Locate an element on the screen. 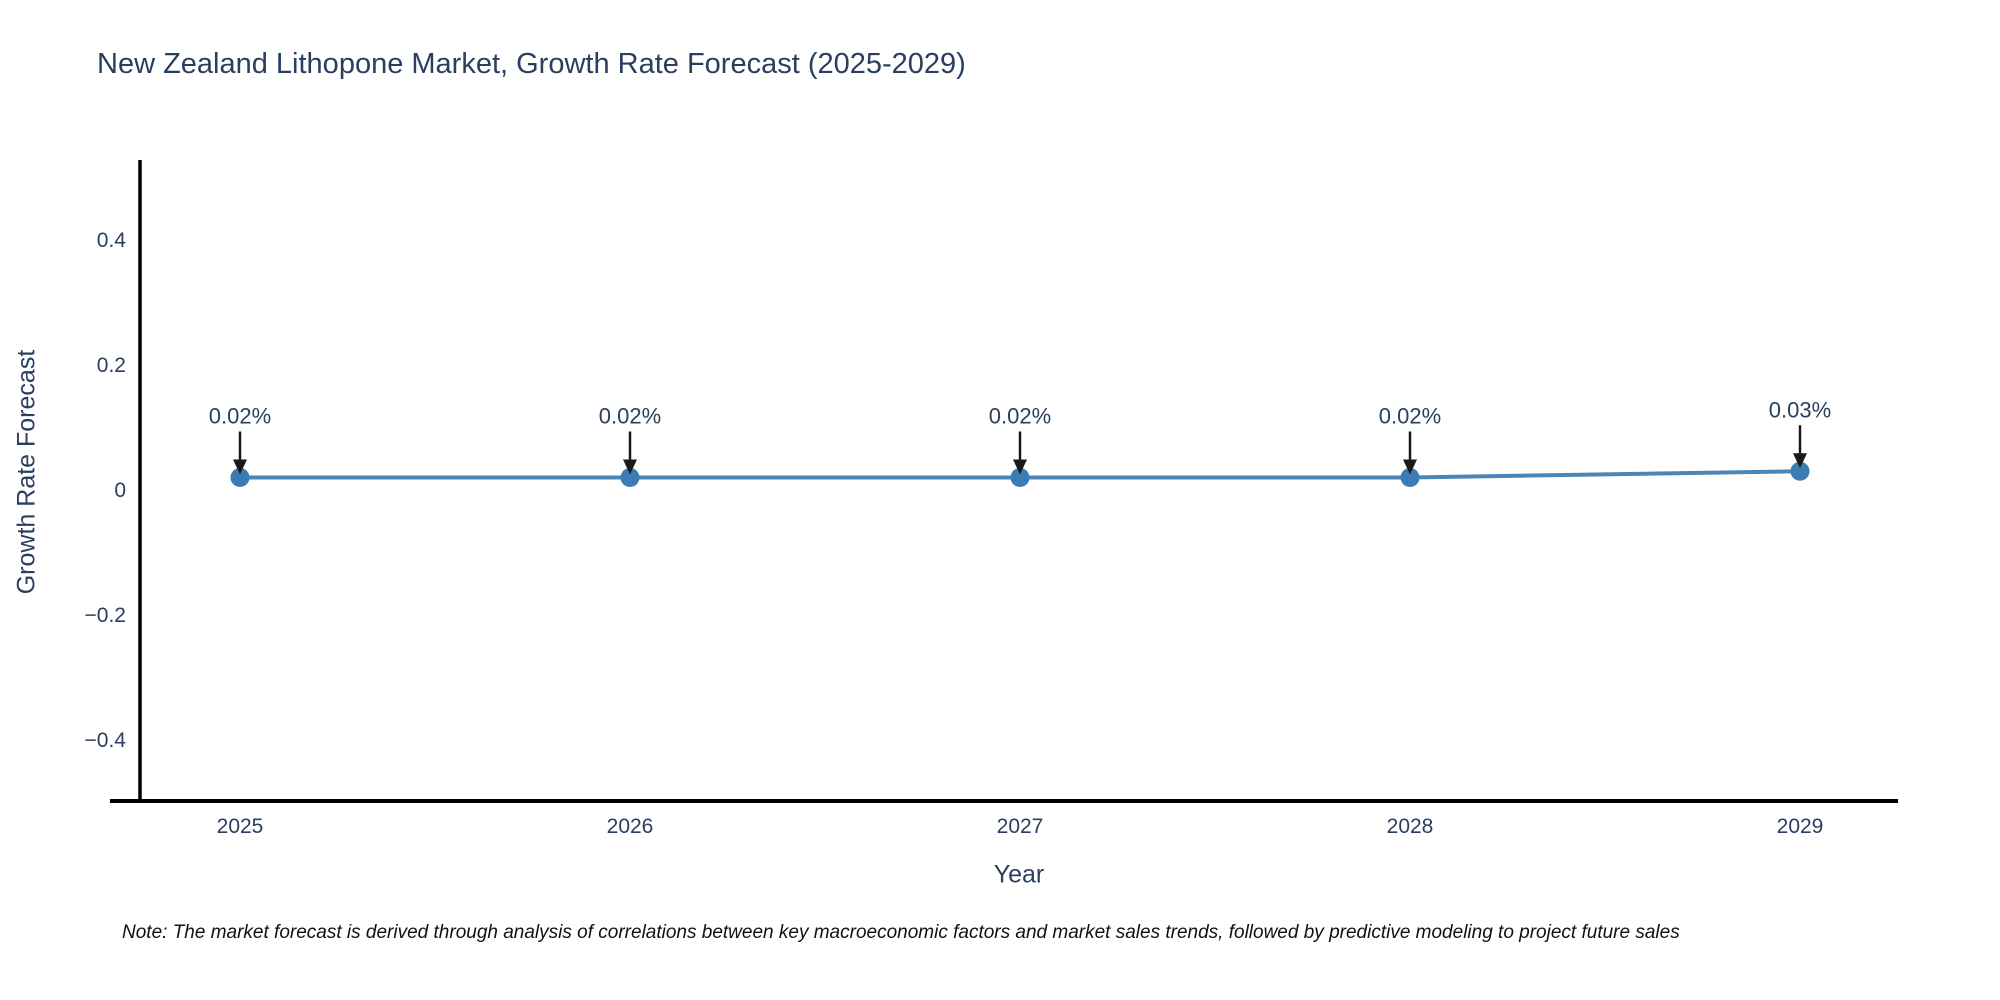 The image size is (2000, 1000). y-axis-title: Growth Rate Forecast is located at coordinates (26, 472).